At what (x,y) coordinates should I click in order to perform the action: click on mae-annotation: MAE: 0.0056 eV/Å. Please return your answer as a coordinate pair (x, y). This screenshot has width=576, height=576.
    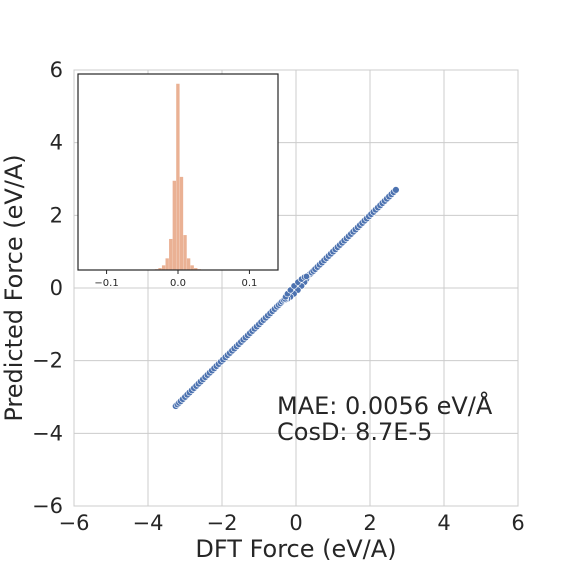
    Looking at the image, I should click on (385, 405).